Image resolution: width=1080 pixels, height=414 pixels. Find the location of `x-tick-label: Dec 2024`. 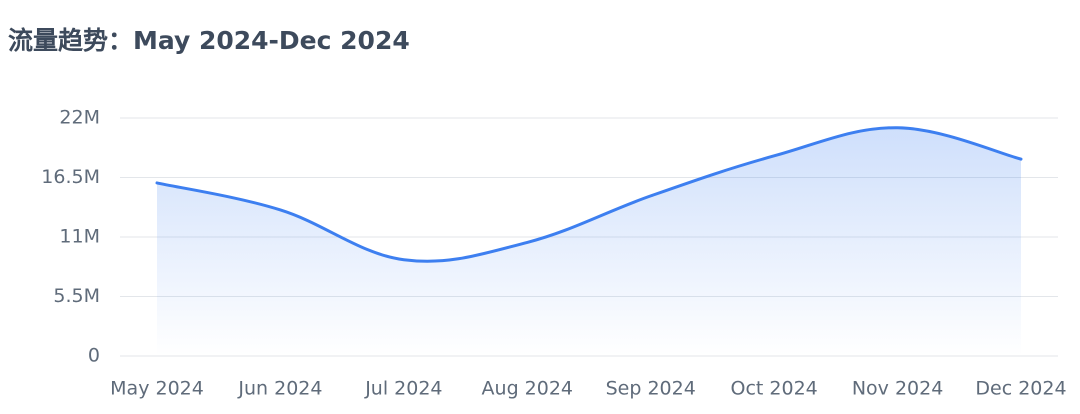

x-tick-label: Dec 2024 is located at coordinates (1020, 389).